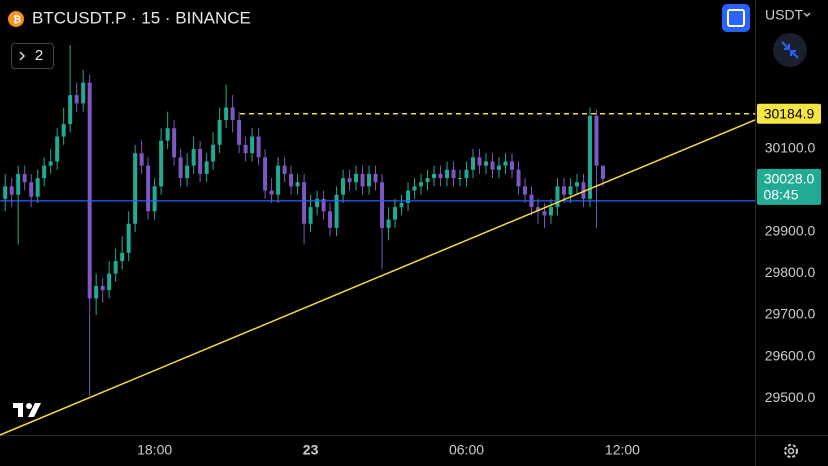  I want to click on x-tick-label: 12:00, so click(622, 450).